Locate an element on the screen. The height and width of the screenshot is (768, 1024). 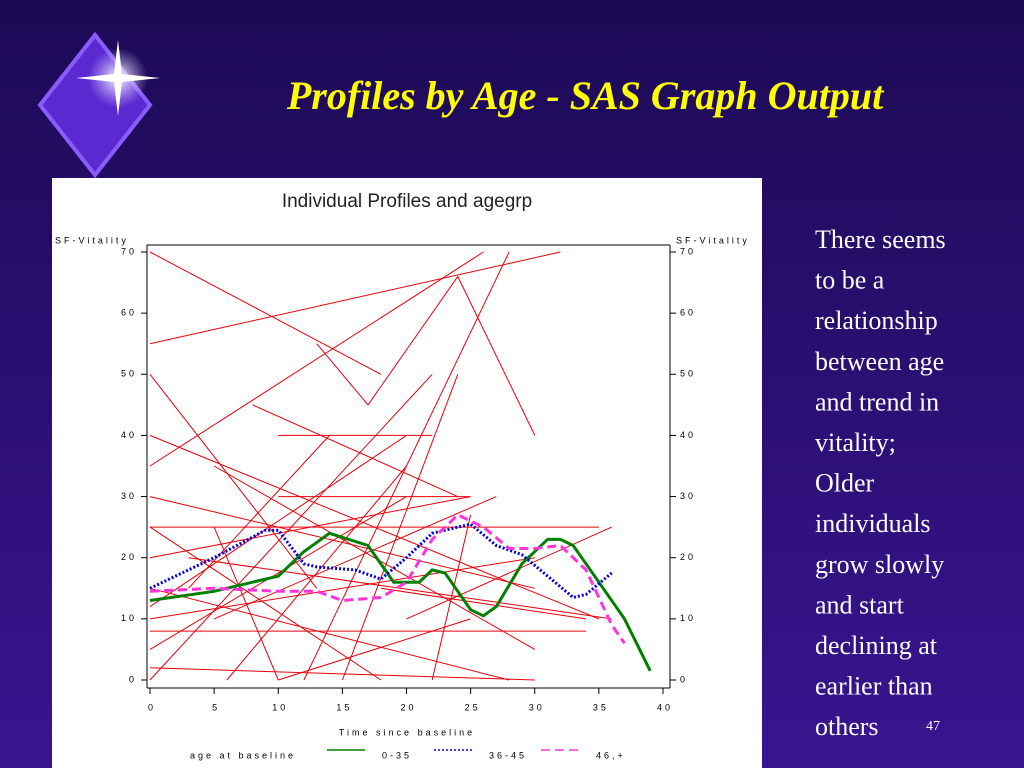
y2-tick-label: 20 is located at coordinates (688, 557).